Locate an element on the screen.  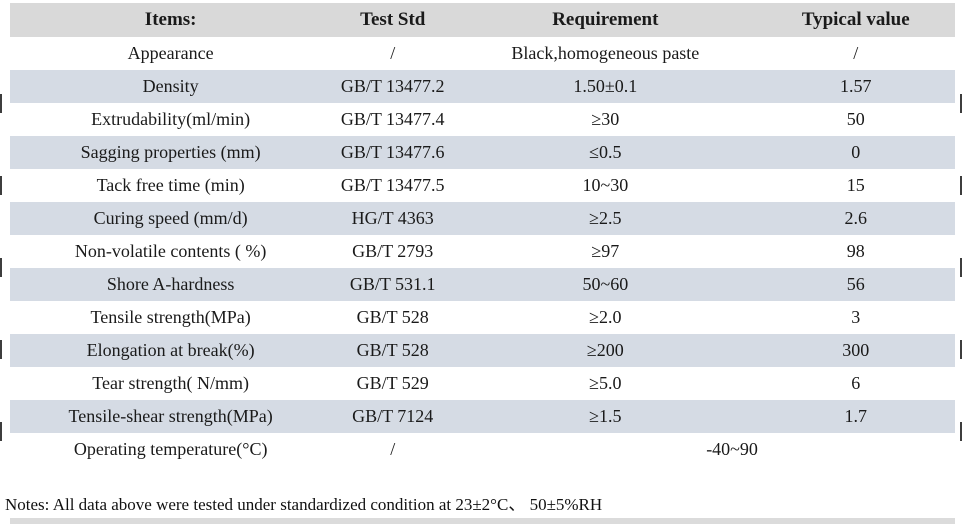
item-cell: Tensile-shear strength(MPa) is located at coordinates (170, 416).